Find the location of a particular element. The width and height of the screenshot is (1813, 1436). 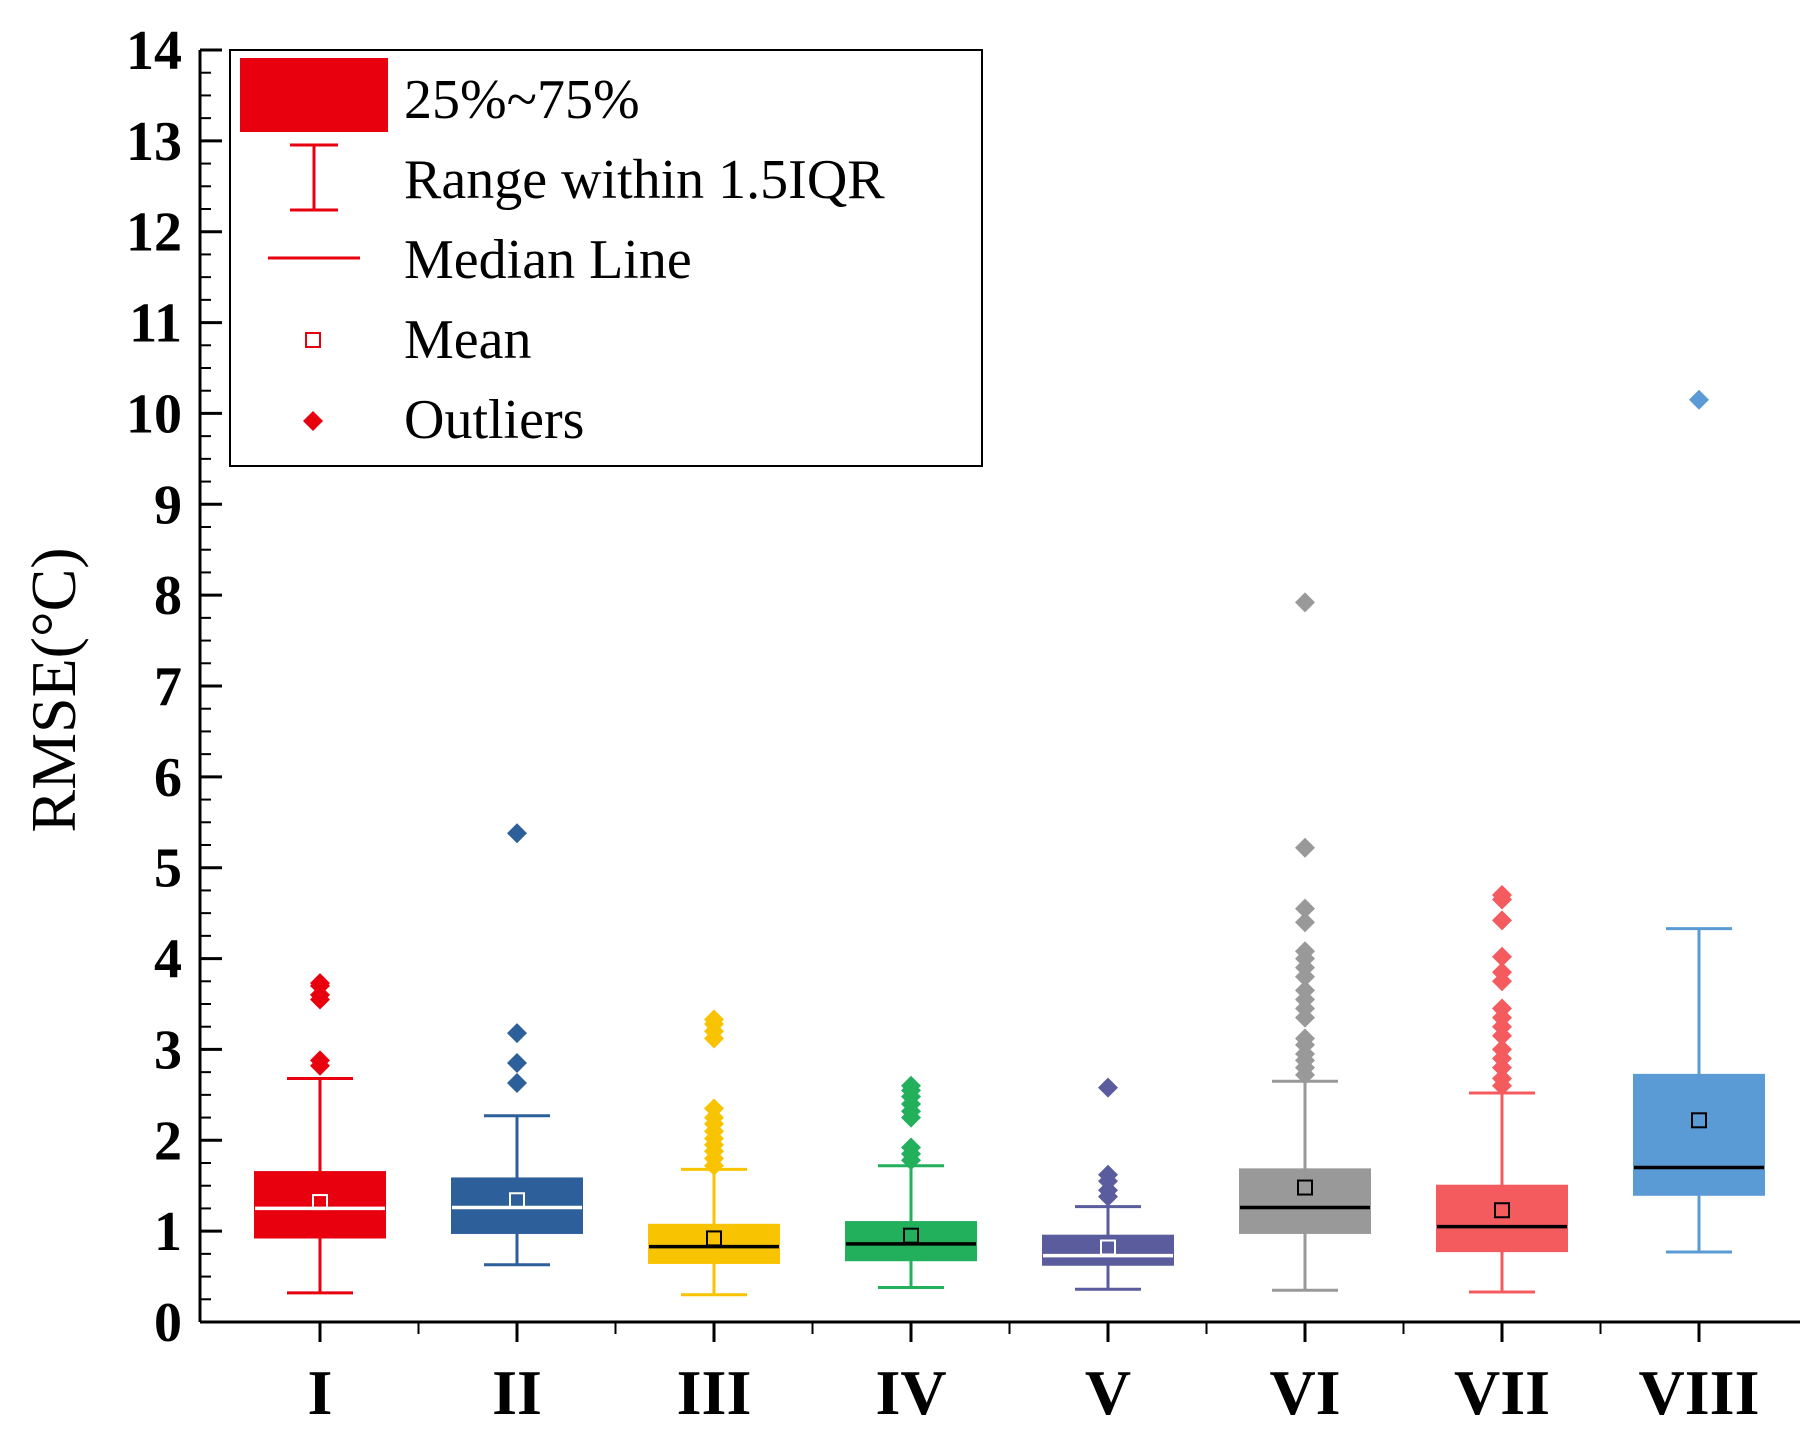

legend-label-whisker: Range within 1.5IQR is located at coordinates (644, 180).